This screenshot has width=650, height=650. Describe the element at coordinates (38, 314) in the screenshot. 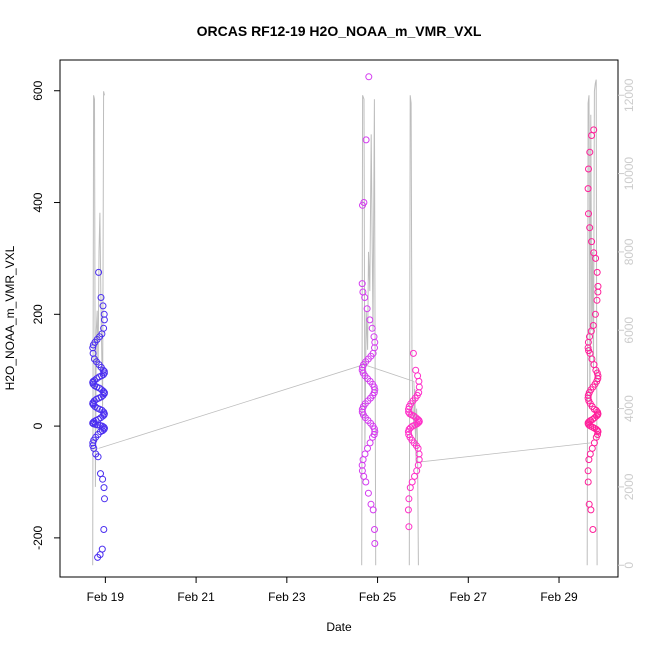

I see `y-tick-label: 200` at that location.